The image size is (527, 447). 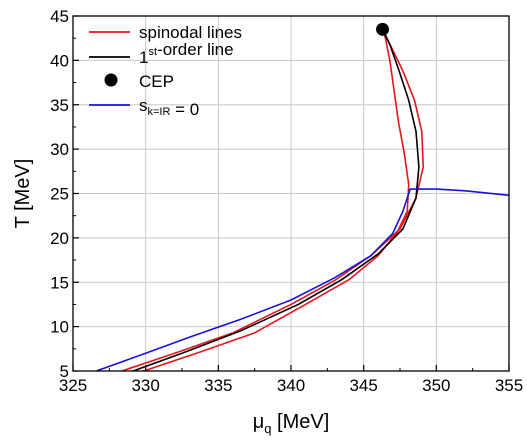 I want to click on x-tick-label: 350, so click(x=436, y=385).